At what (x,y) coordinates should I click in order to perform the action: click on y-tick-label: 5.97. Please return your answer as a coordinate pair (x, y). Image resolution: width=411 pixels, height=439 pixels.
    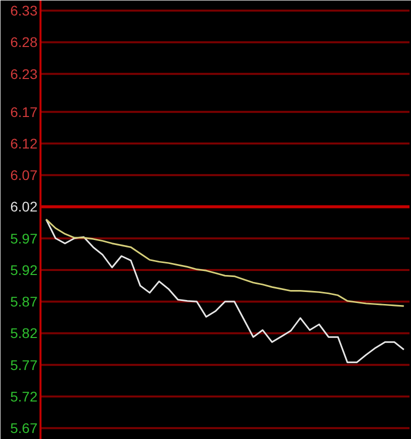
    Looking at the image, I should click on (24, 238).